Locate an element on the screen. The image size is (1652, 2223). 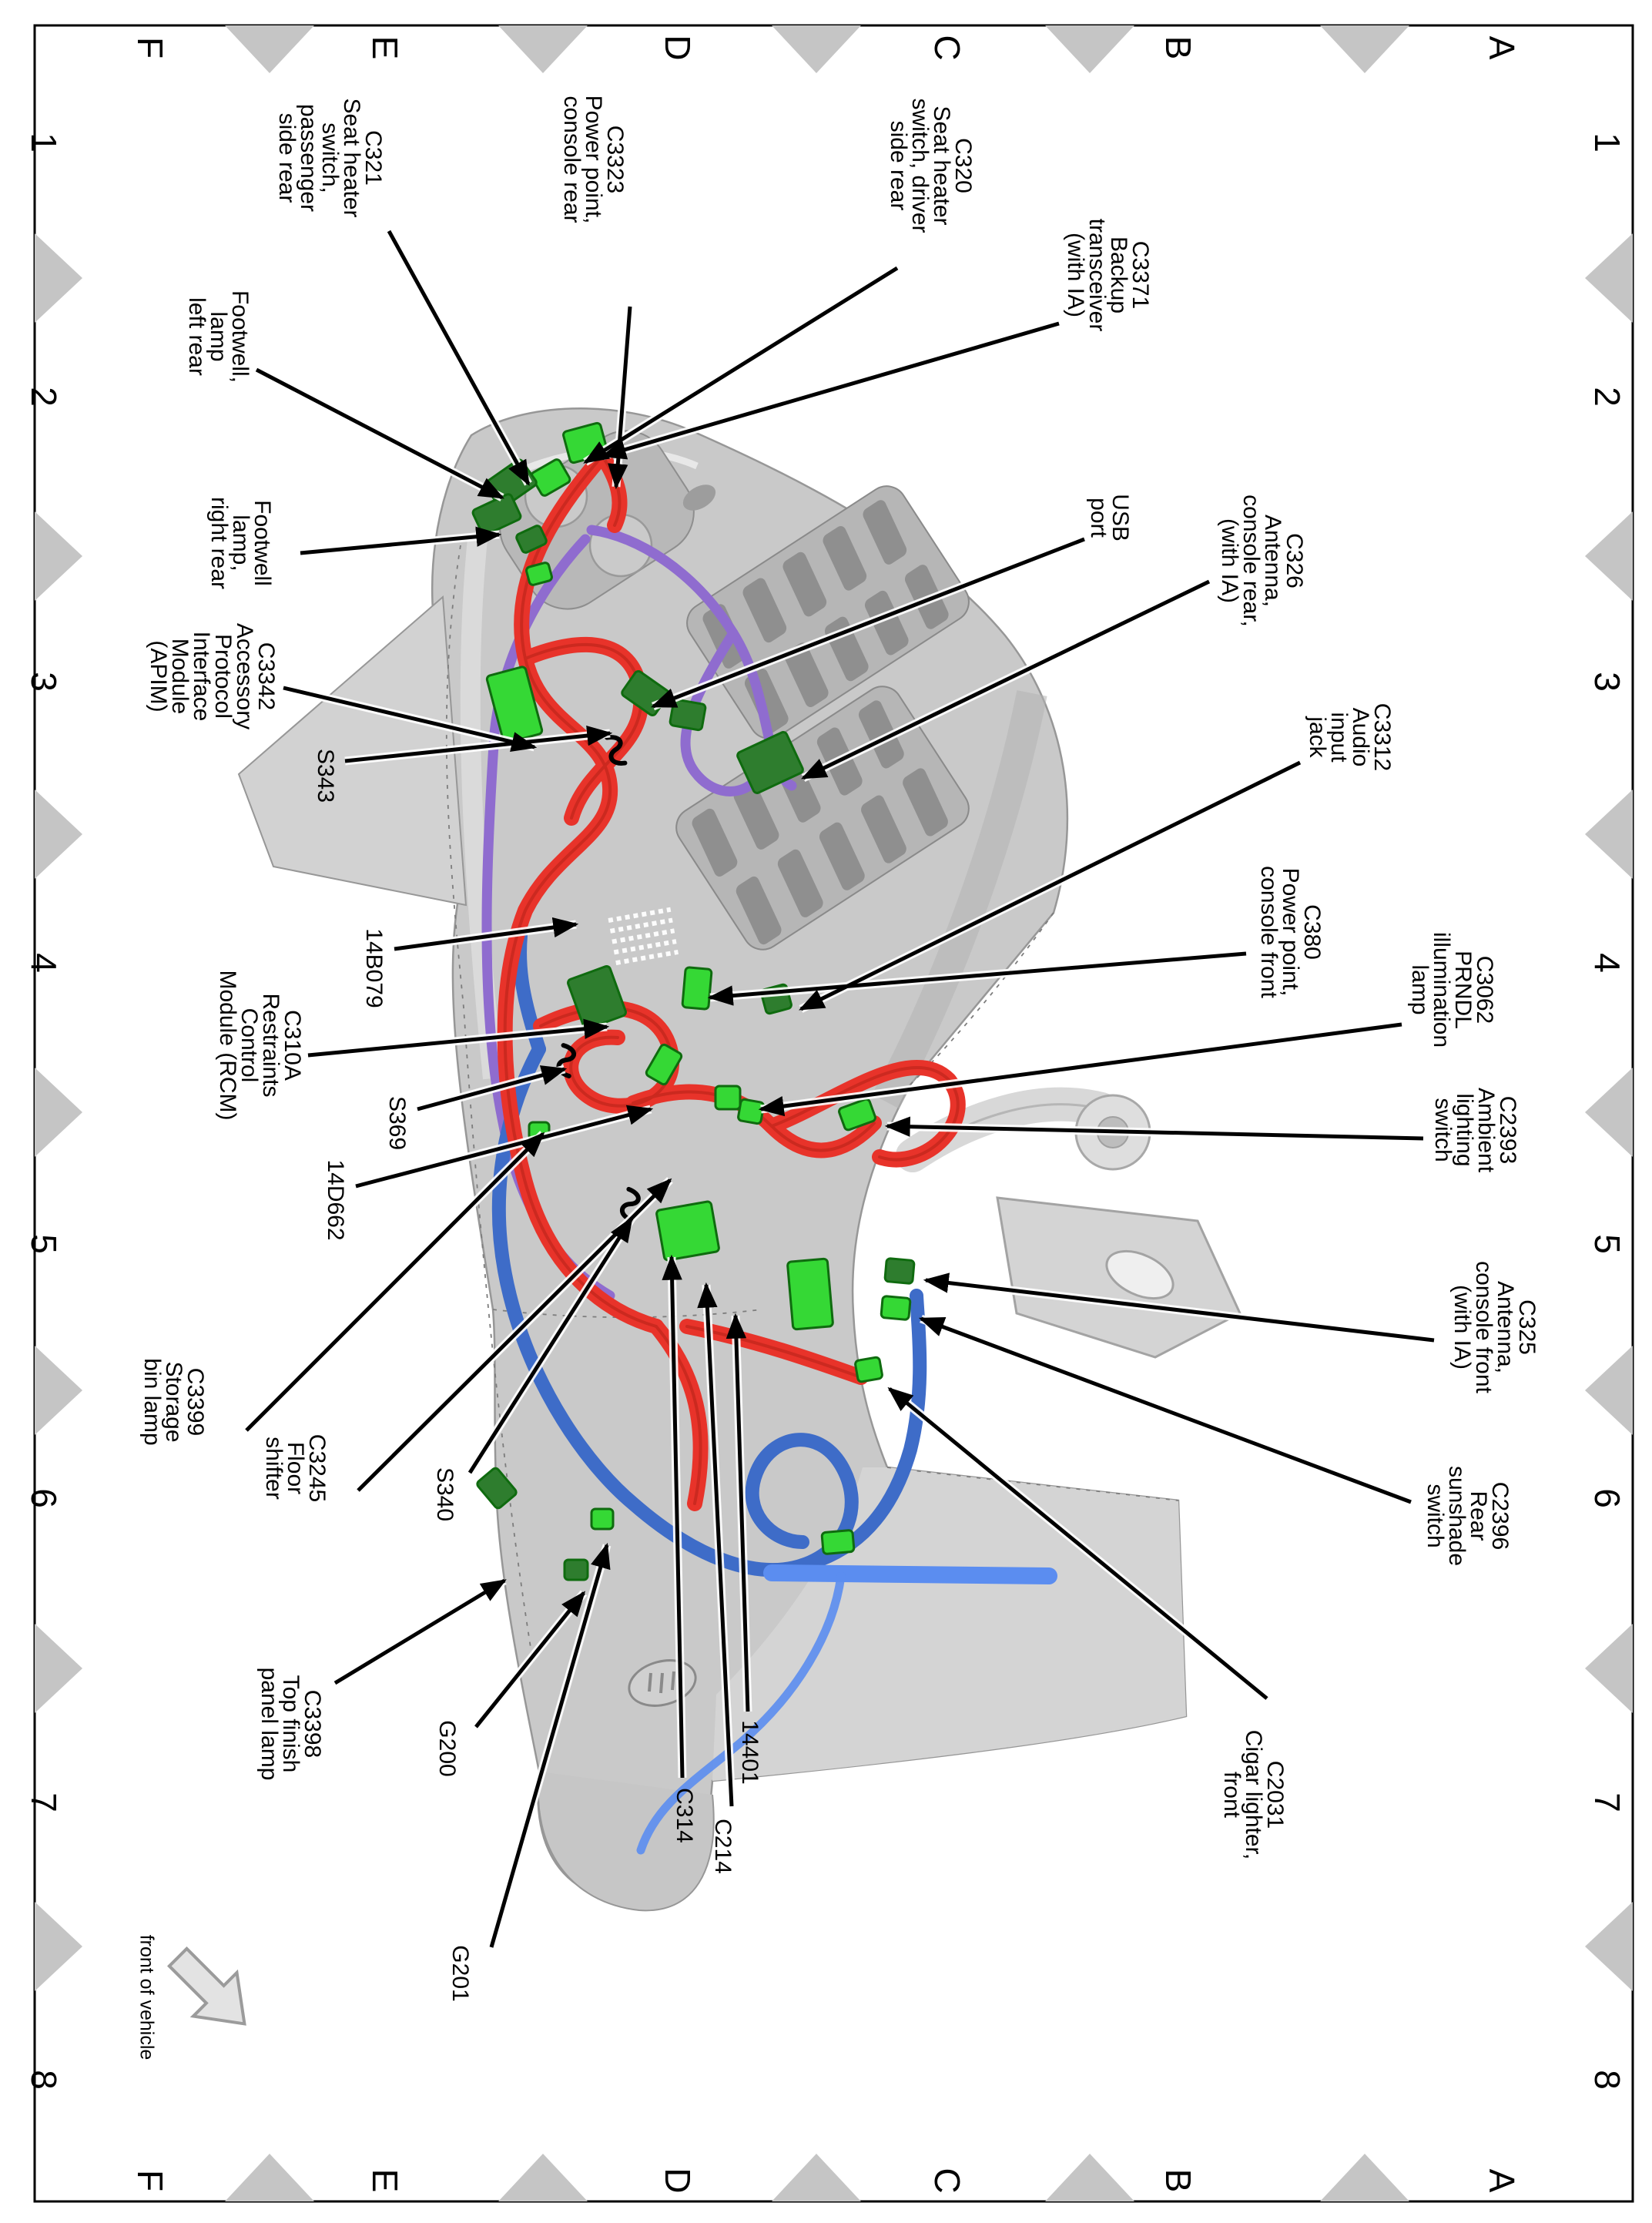
callout-label-c3398: C3398 Top finish panel lamp is located at coordinates (290, 1724).